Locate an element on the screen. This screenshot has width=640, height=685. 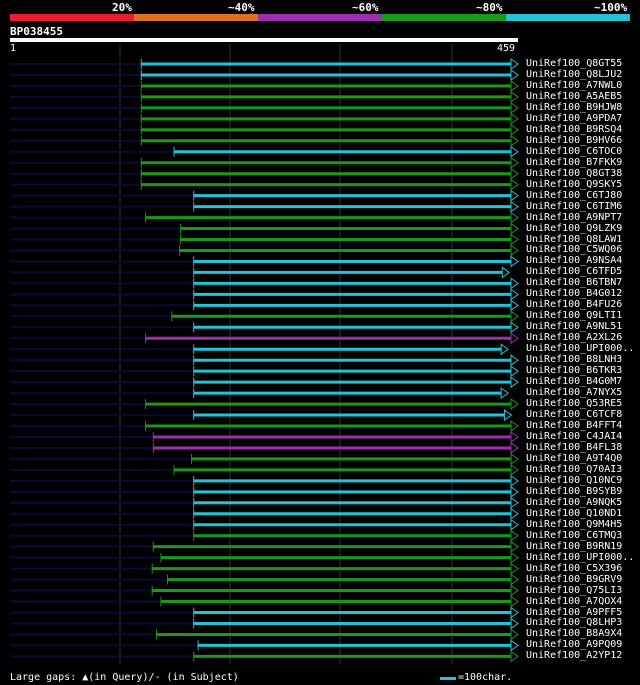
hit-label: UniRef100_B4G0M7 is located at coordinates (574, 382).